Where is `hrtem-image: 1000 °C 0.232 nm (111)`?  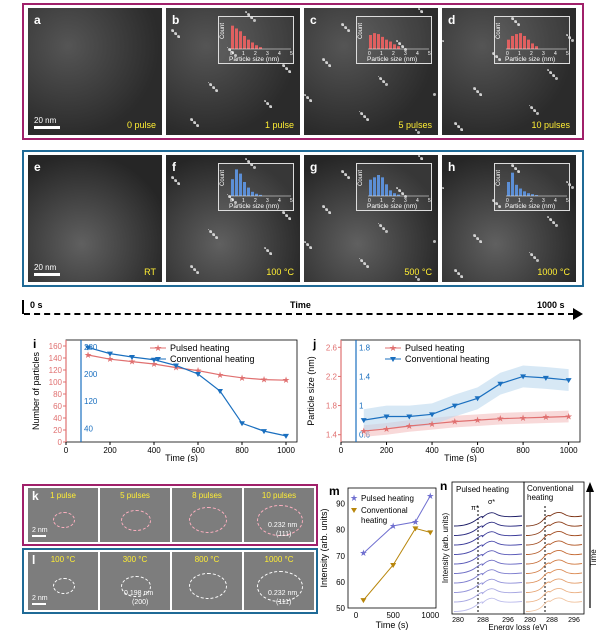
hrtem-image: 1000 °C 0.232 nm (111) is located at coordinates (279, 581).